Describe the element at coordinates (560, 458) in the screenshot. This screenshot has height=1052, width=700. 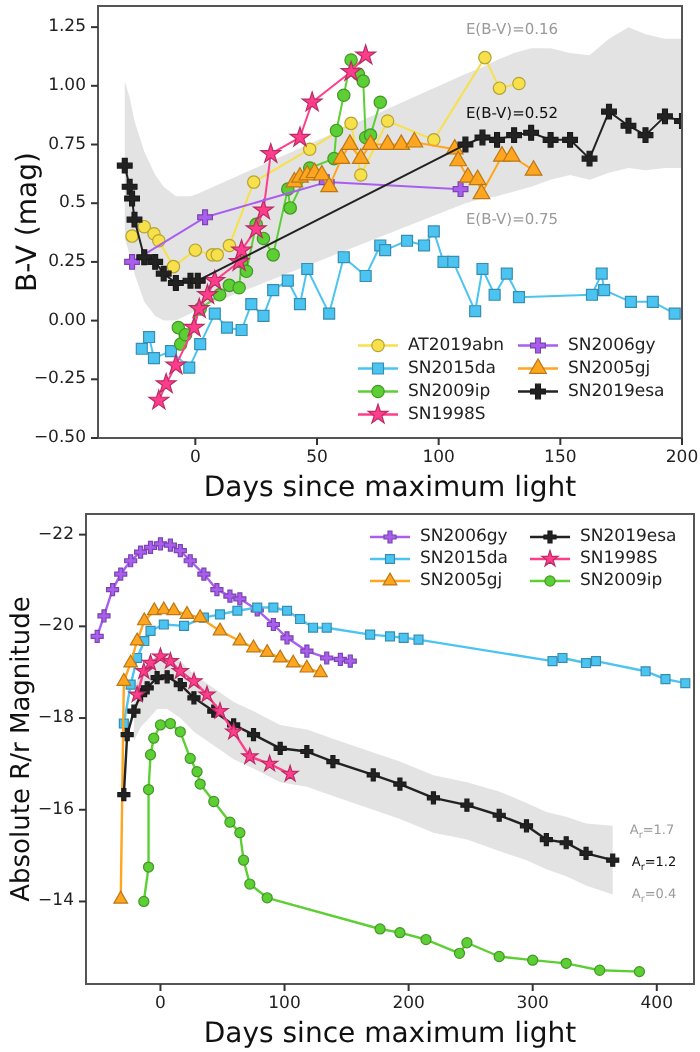
I see `x-tick-label: 150` at that location.